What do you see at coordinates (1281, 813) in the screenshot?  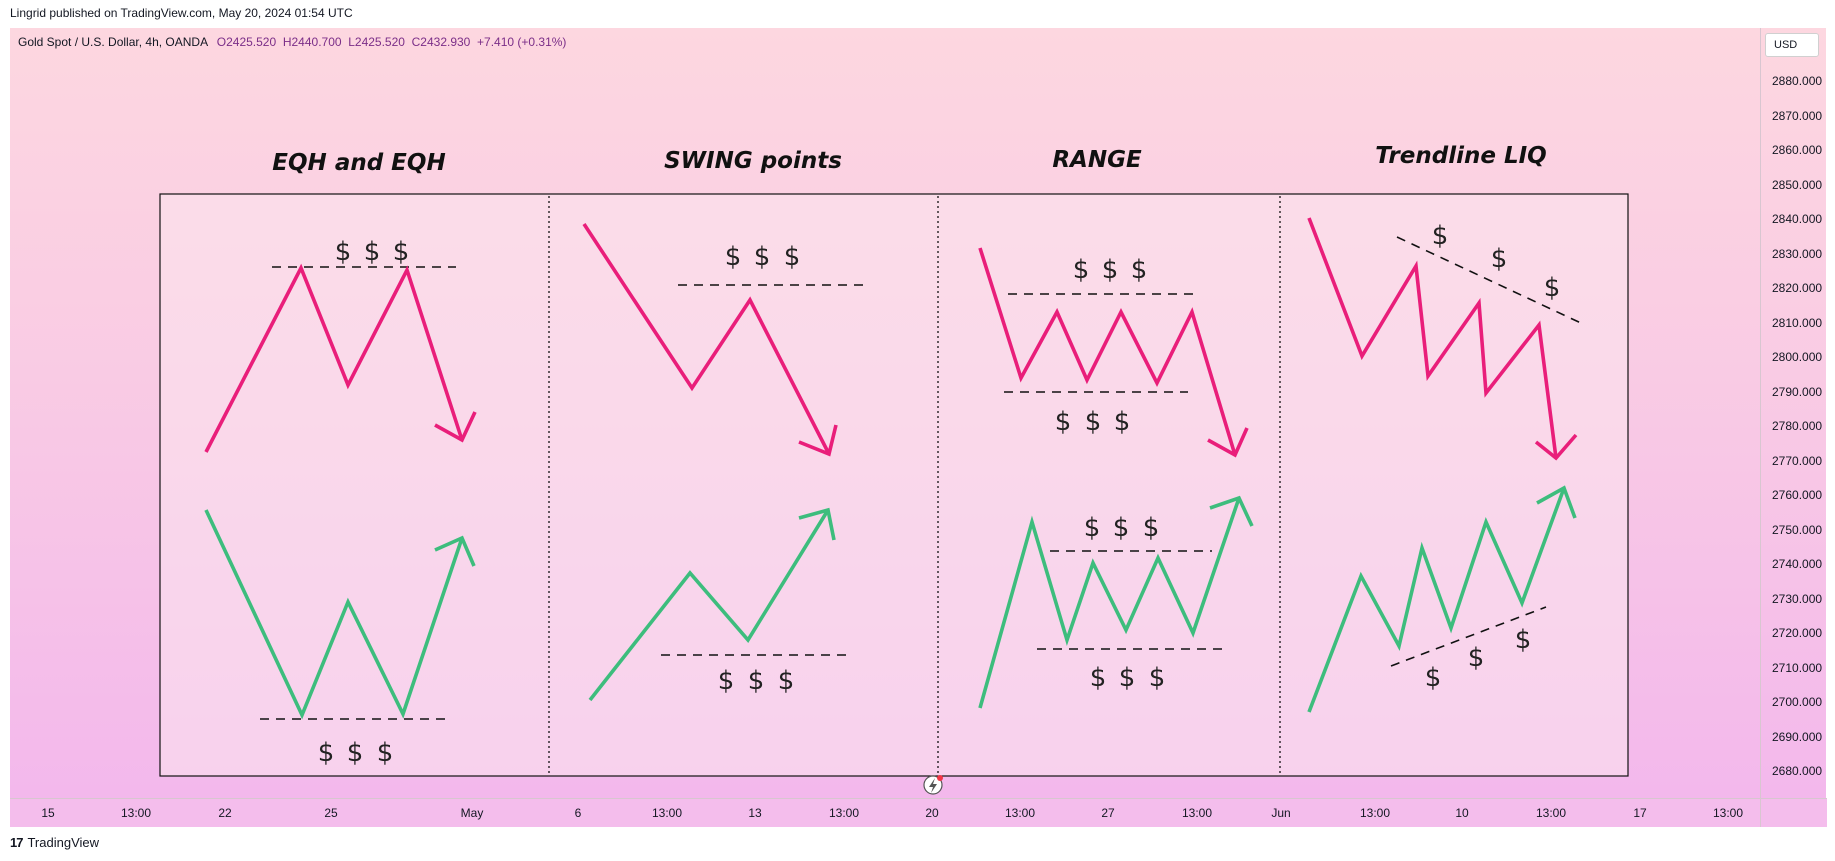 I see `time-tick-label: Jun` at bounding box center [1281, 813].